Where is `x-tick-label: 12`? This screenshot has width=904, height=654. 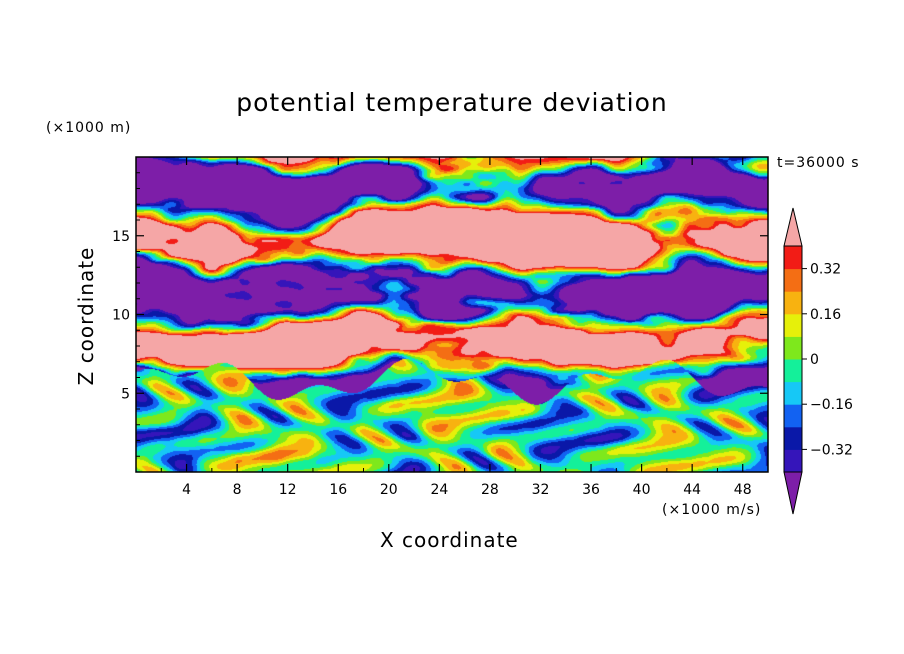 x-tick-label: 12 is located at coordinates (288, 490).